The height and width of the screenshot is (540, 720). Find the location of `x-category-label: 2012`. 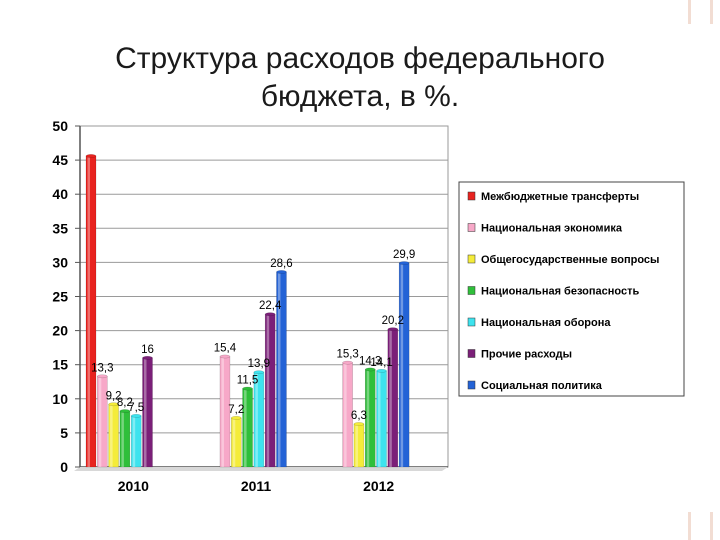

x-category-label: 2012 is located at coordinates (378, 486).